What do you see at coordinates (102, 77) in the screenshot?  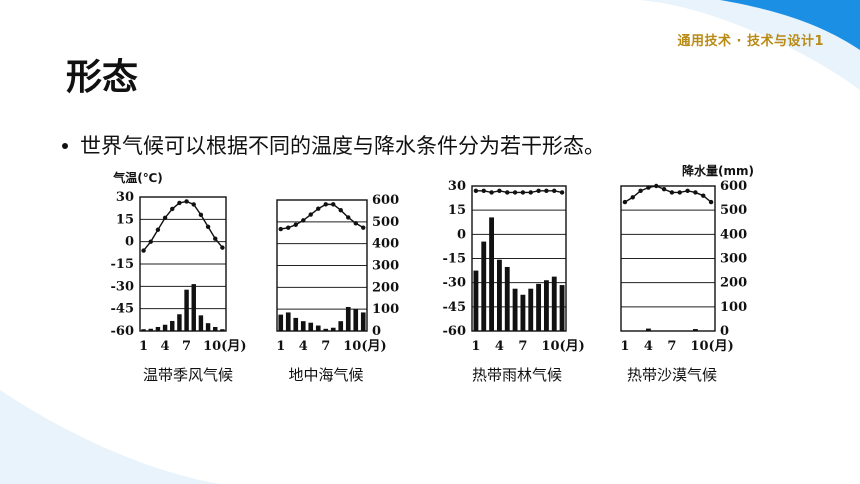 I see `page-title: 形态` at bounding box center [102, 77].